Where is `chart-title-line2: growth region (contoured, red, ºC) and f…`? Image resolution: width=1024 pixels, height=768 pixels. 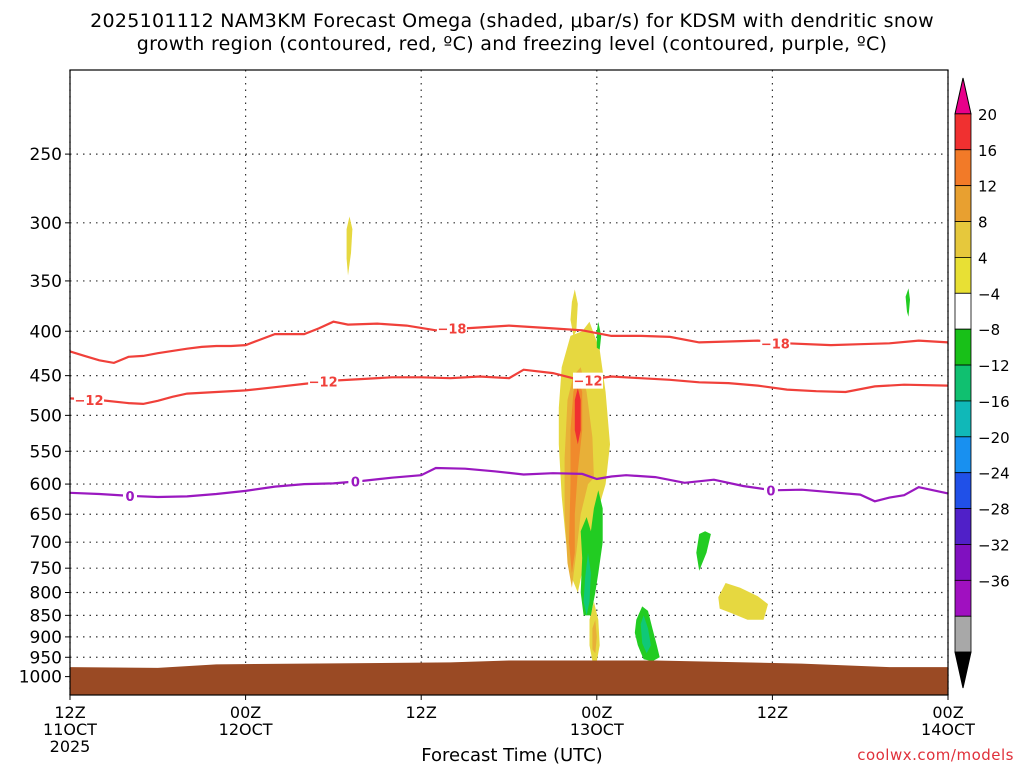 chart-title-line2: growth region (contoured, red, ºC) and f… is located at coordinates (512, 44).